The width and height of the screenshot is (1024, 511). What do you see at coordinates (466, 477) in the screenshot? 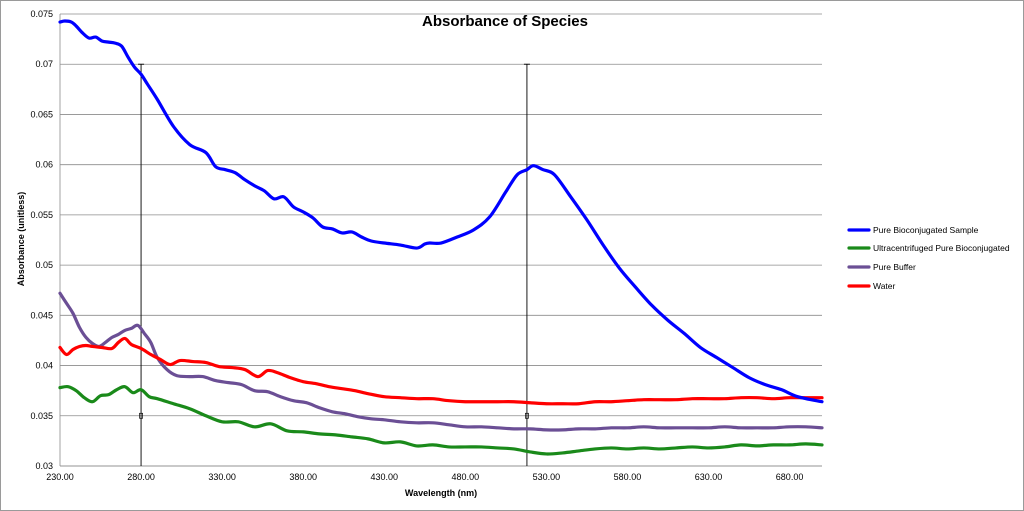
I see `x-tick-label: 480.00` at bounding box center [466, 477].